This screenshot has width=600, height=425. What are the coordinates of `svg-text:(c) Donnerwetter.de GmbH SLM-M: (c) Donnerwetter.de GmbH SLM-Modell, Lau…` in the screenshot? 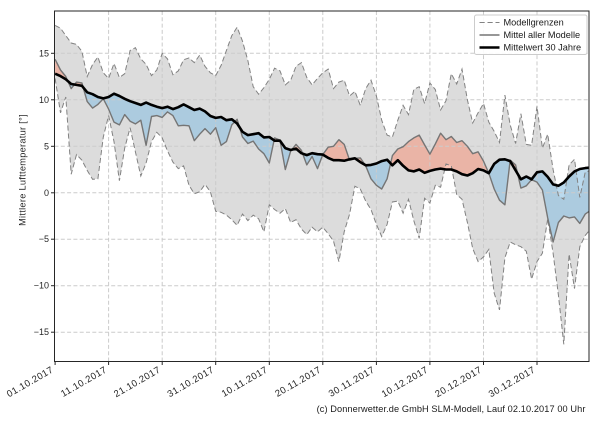 It's located at (451, 409).